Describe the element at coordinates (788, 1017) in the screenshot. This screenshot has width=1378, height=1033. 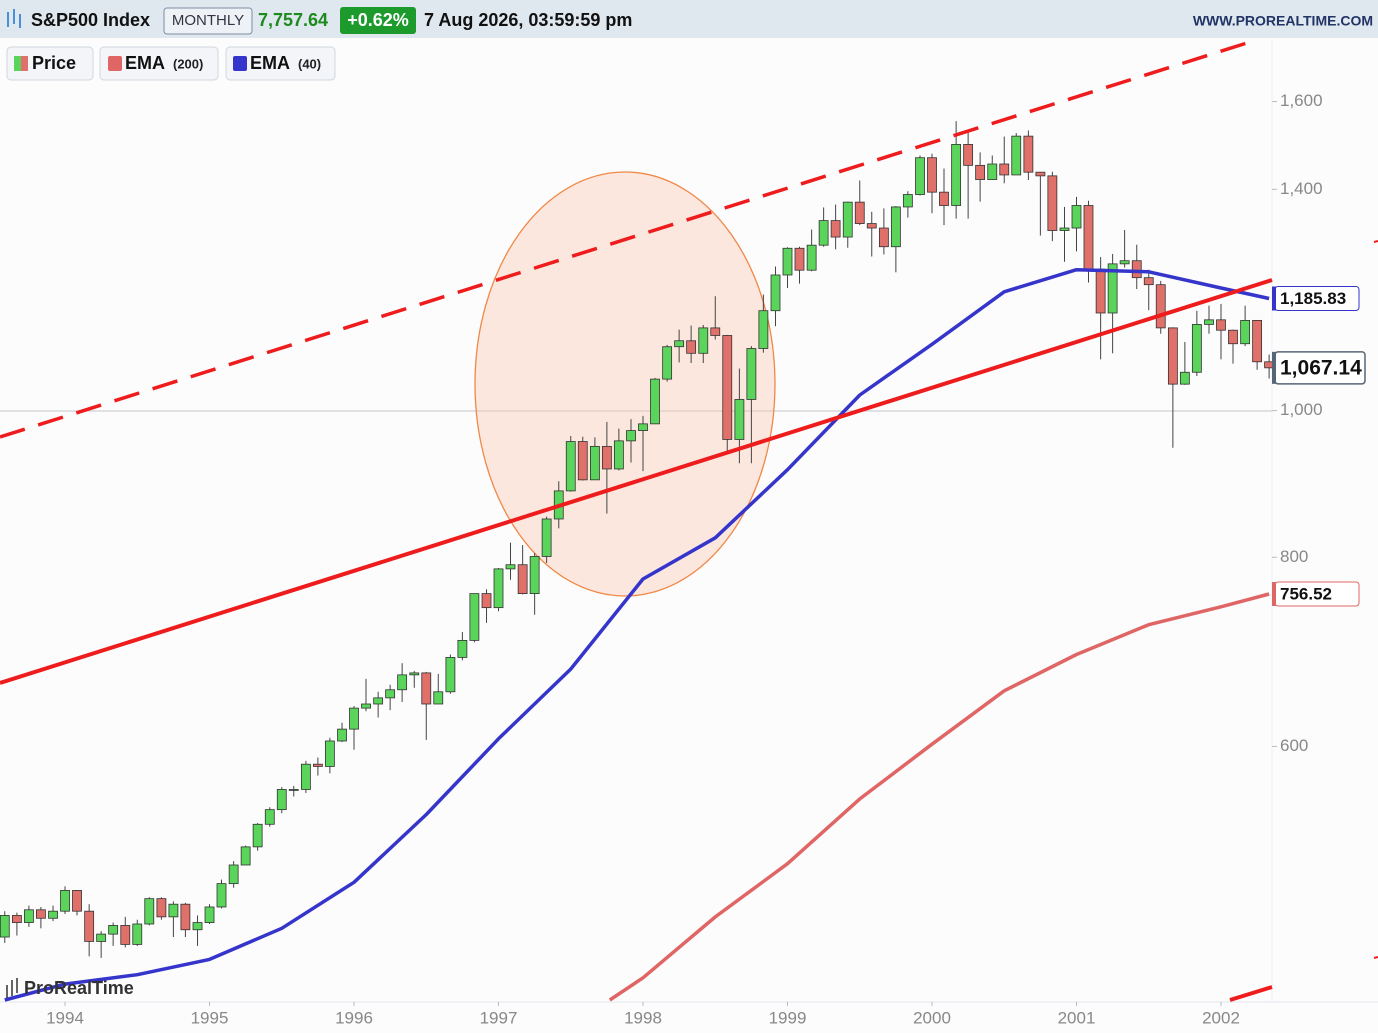
I see `x-tick-label: 1999` at that location.